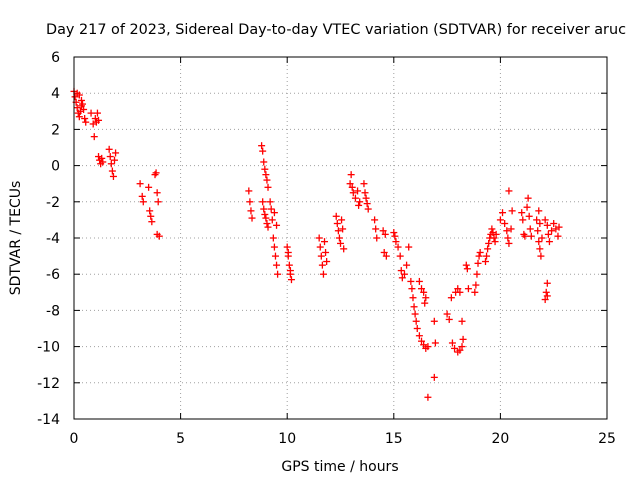 The image size is (640, 480). What do you see at coordinates (180, 439) in the screenshot?
I see `x-tick-label: 5` at bounding box center [180, 439].